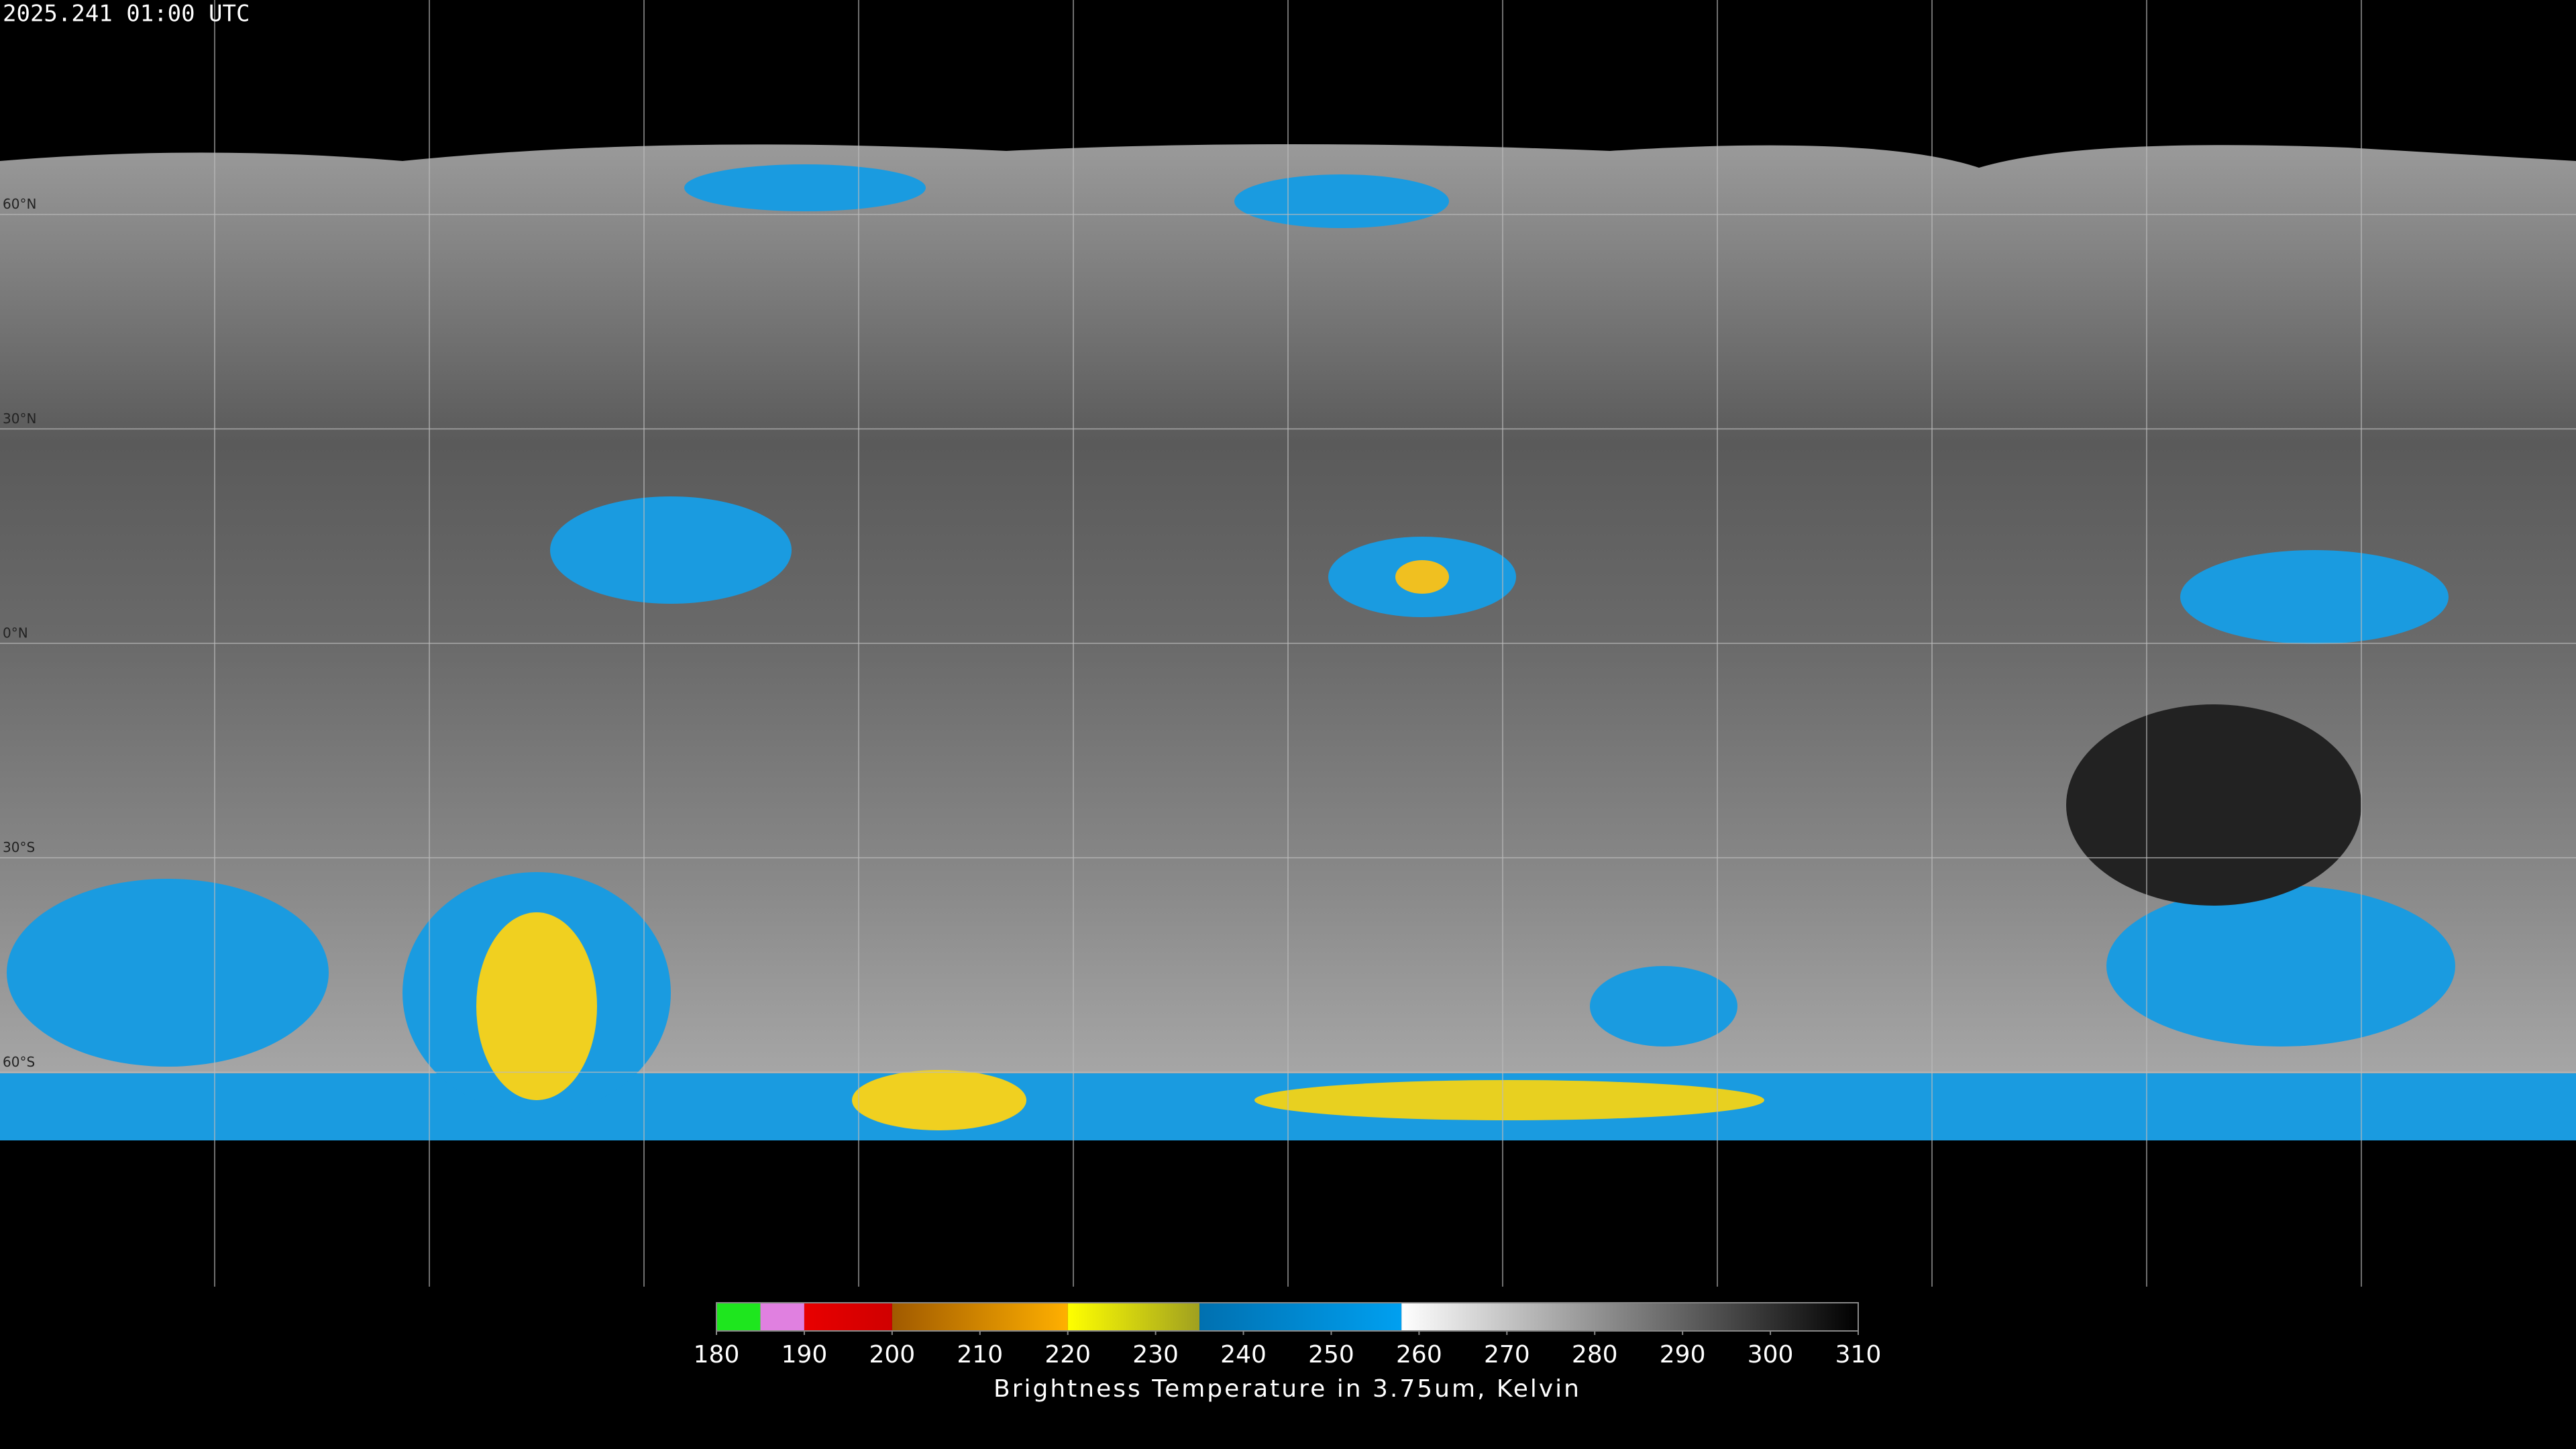  I want to click on colorbar-tick-label: 210, so click(980, 1354).